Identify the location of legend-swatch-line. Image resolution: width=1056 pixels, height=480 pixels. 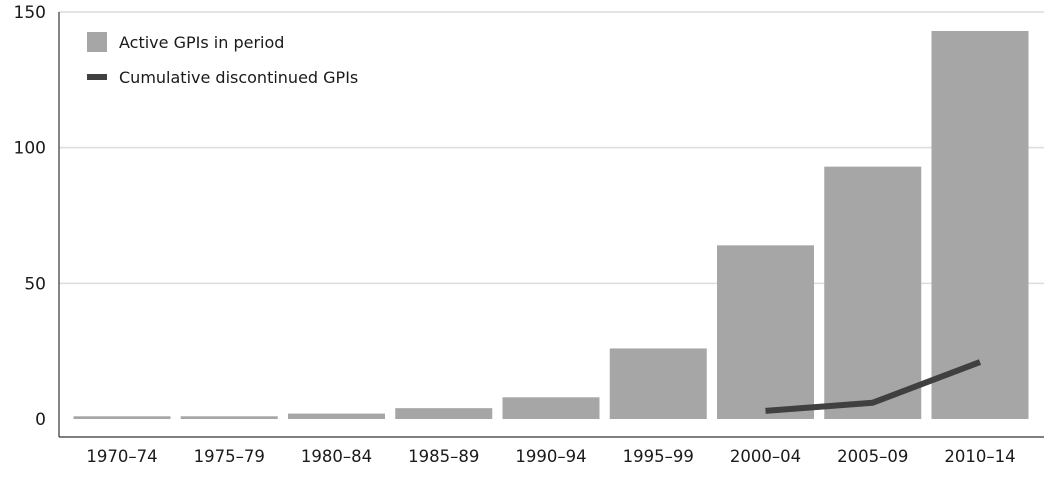
(97, 77).